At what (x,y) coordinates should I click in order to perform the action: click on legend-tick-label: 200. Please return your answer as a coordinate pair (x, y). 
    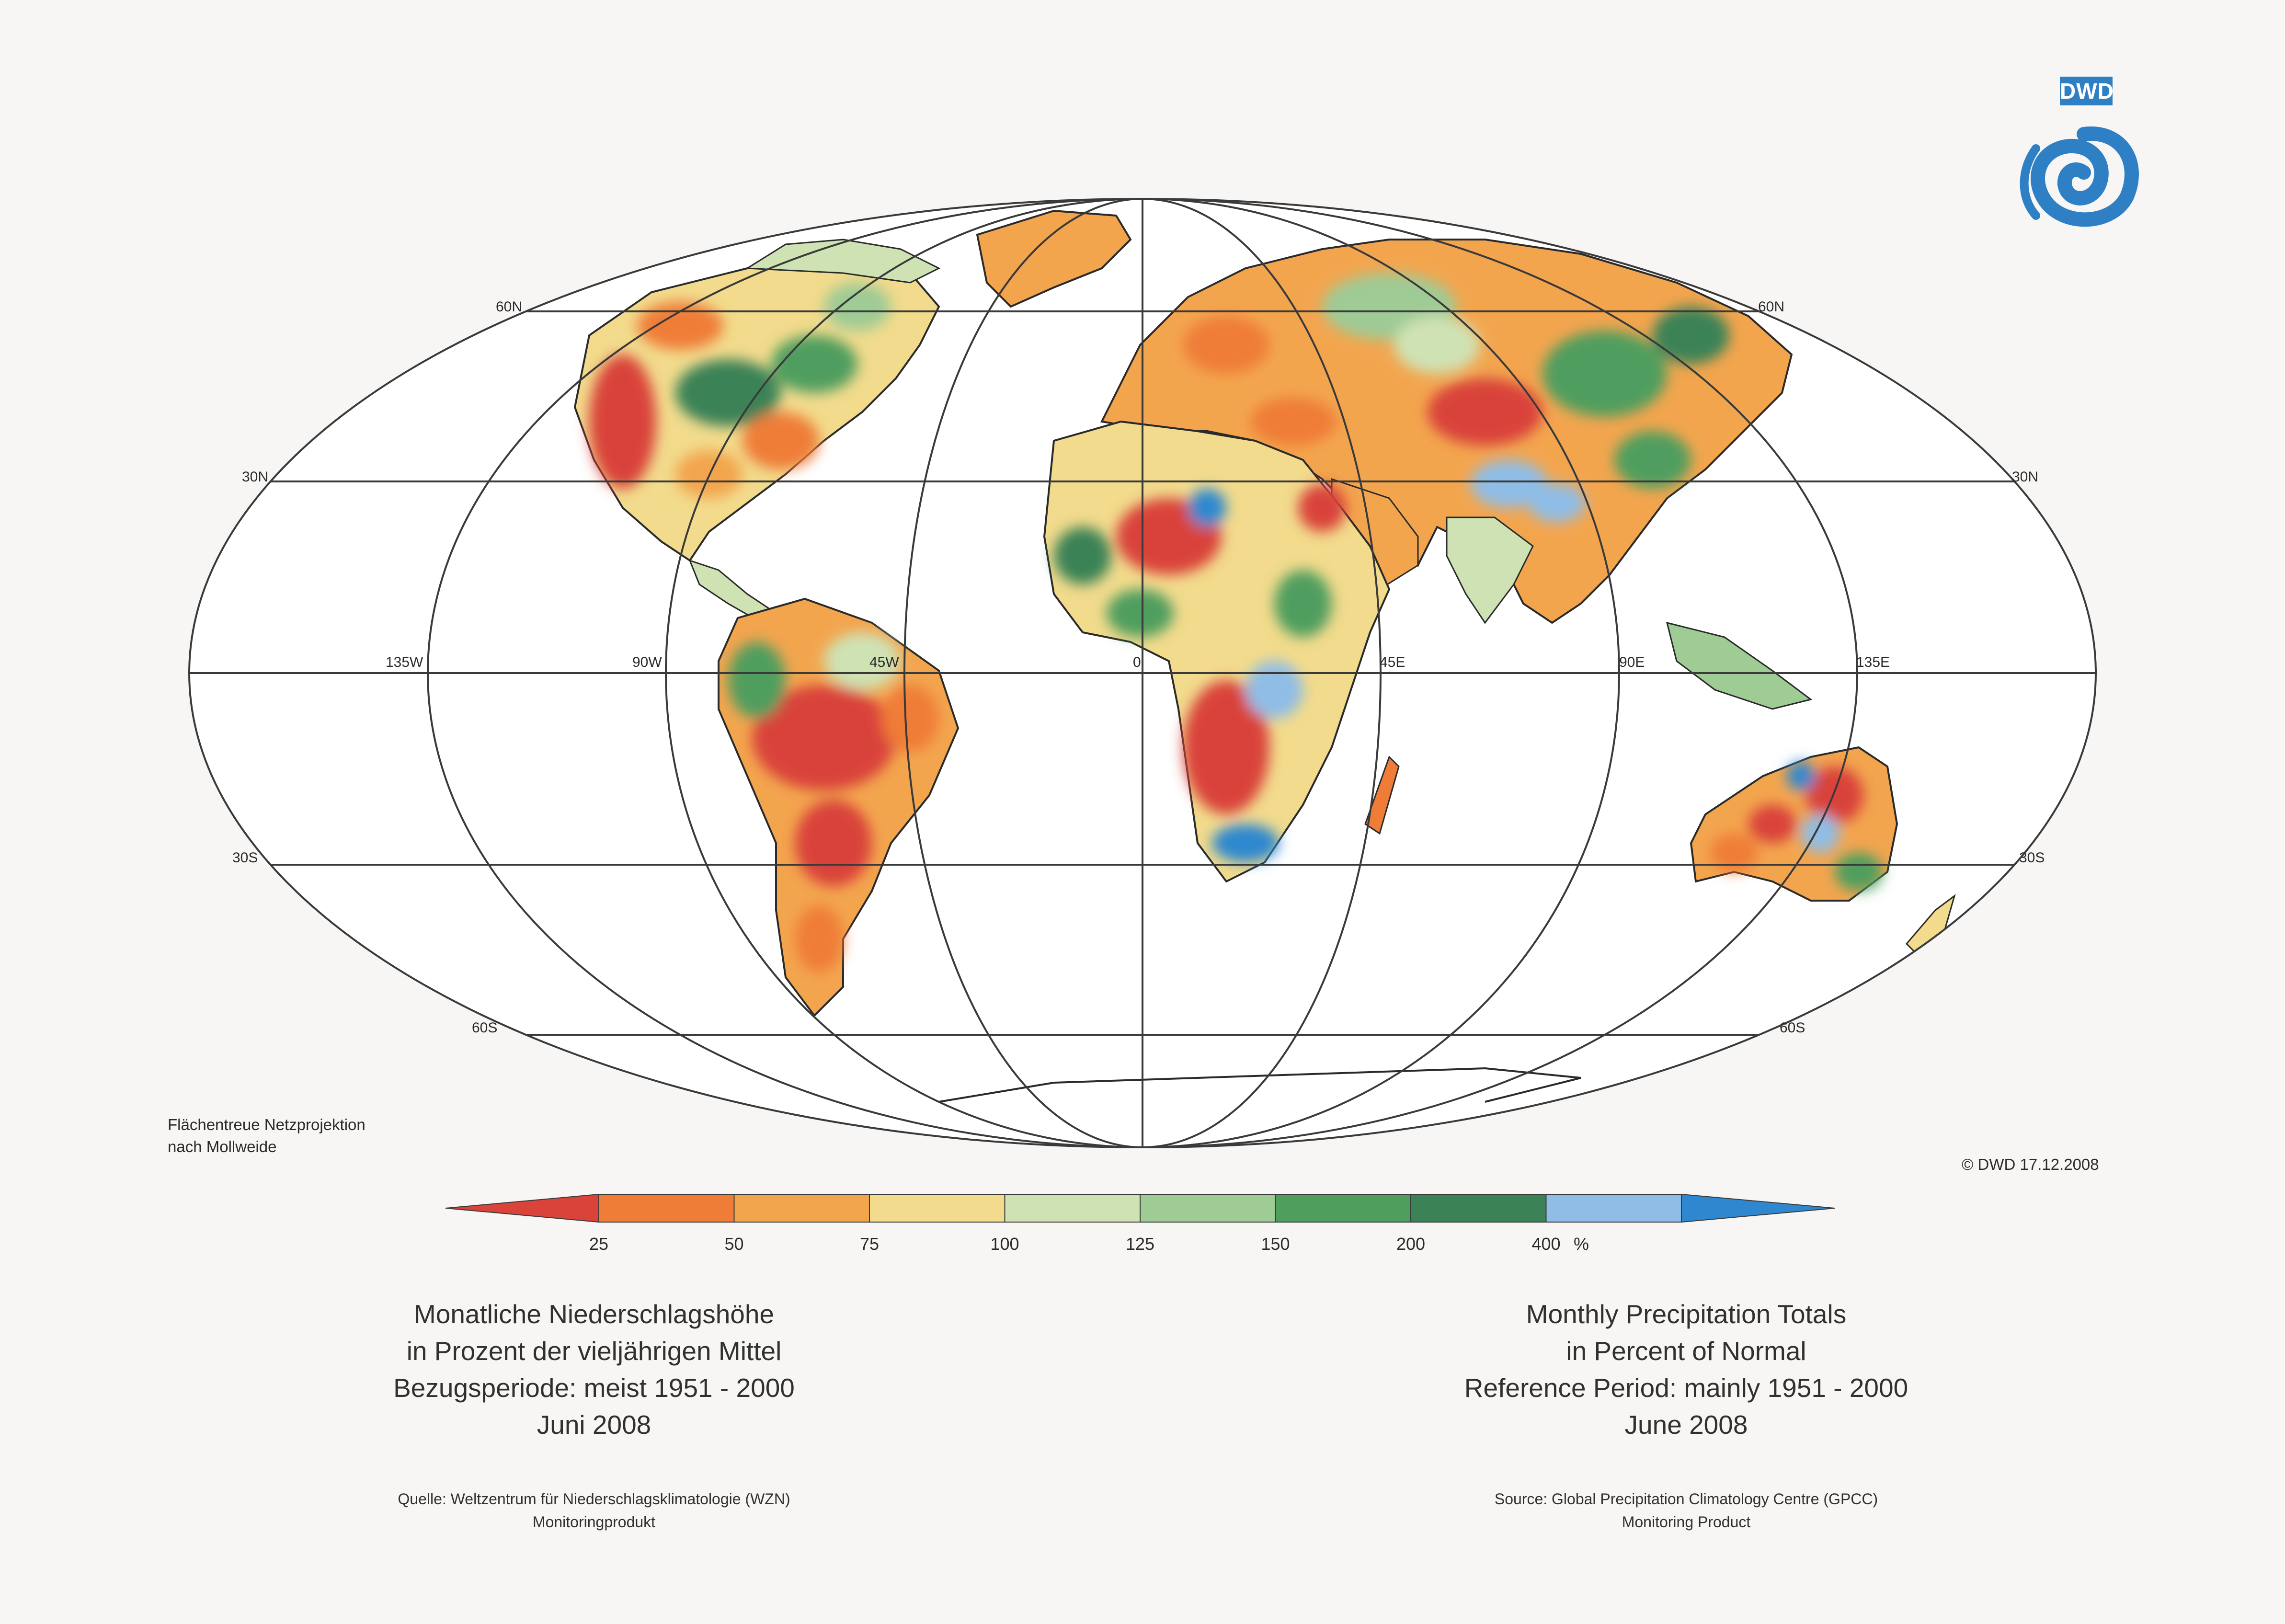
    Looking at the image, I should click on (1410, 1244).